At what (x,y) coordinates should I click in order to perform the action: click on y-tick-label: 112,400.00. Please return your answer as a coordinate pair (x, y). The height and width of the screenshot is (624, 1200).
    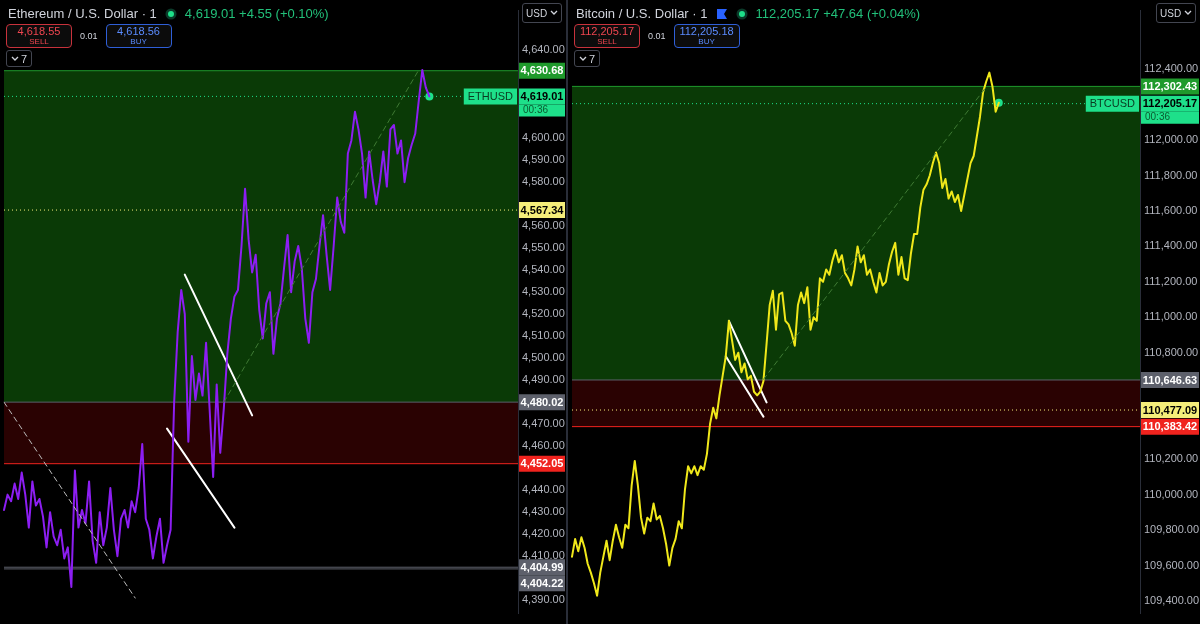
    Looking at the image, I should click on (1171, 68).